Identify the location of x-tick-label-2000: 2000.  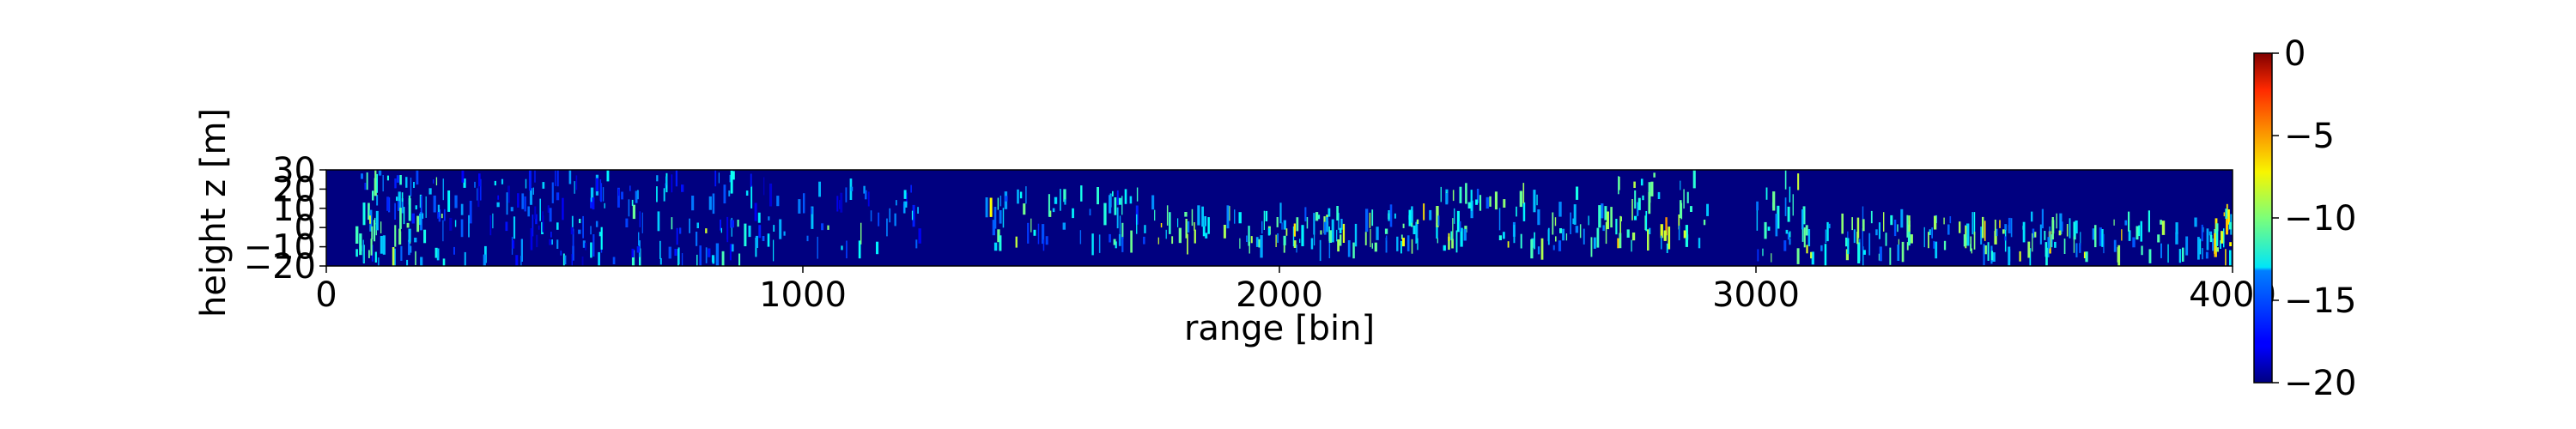
(1279, 295).